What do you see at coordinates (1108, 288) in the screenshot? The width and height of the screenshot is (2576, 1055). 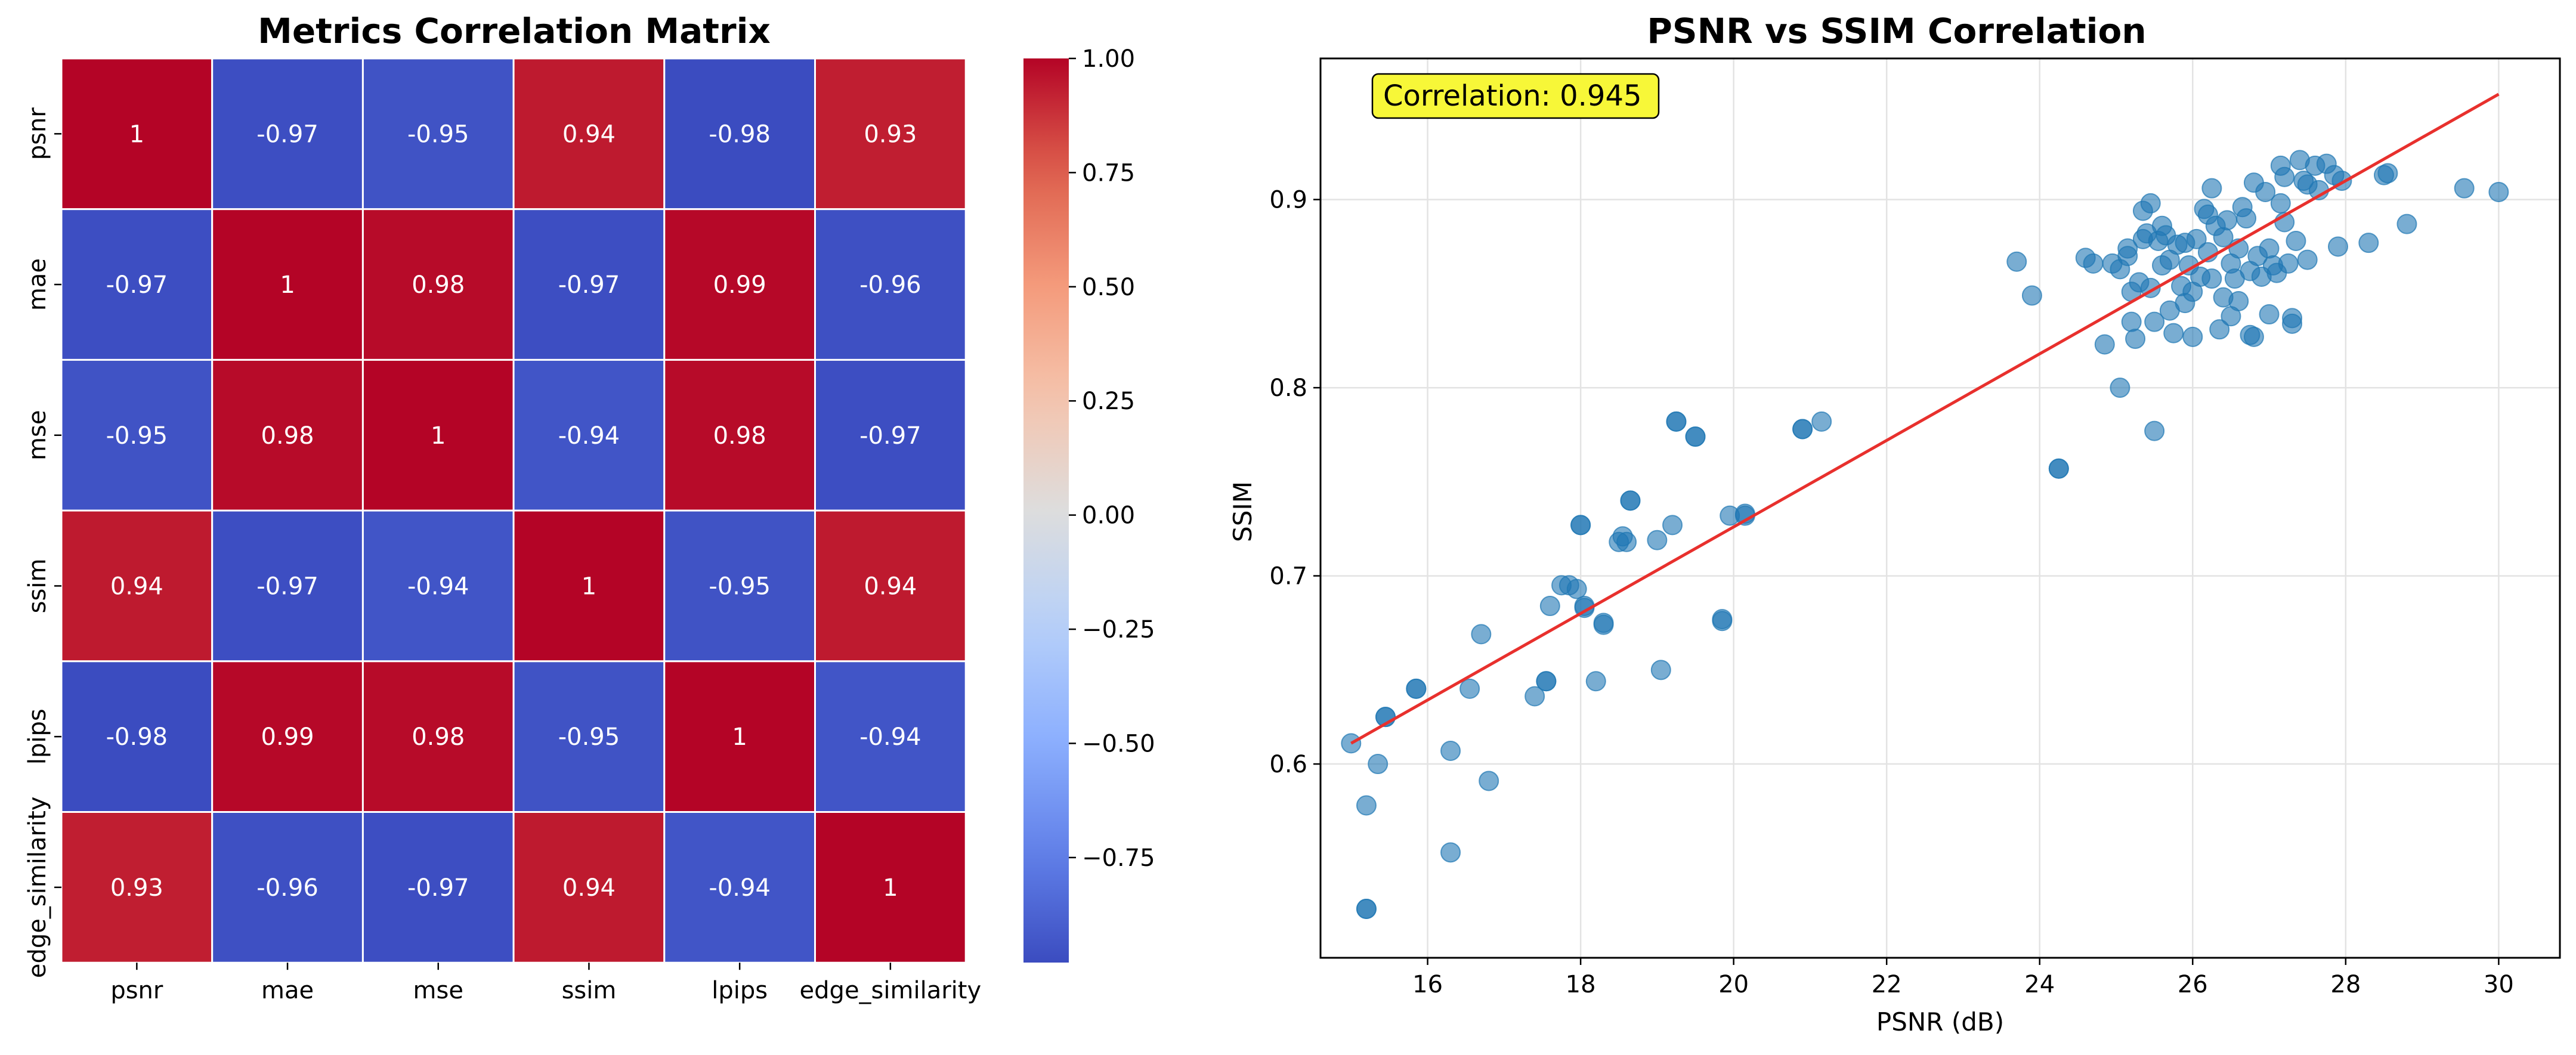 I see `colorbar-tick-label: 0.50` at bounding box center [1108, 288].